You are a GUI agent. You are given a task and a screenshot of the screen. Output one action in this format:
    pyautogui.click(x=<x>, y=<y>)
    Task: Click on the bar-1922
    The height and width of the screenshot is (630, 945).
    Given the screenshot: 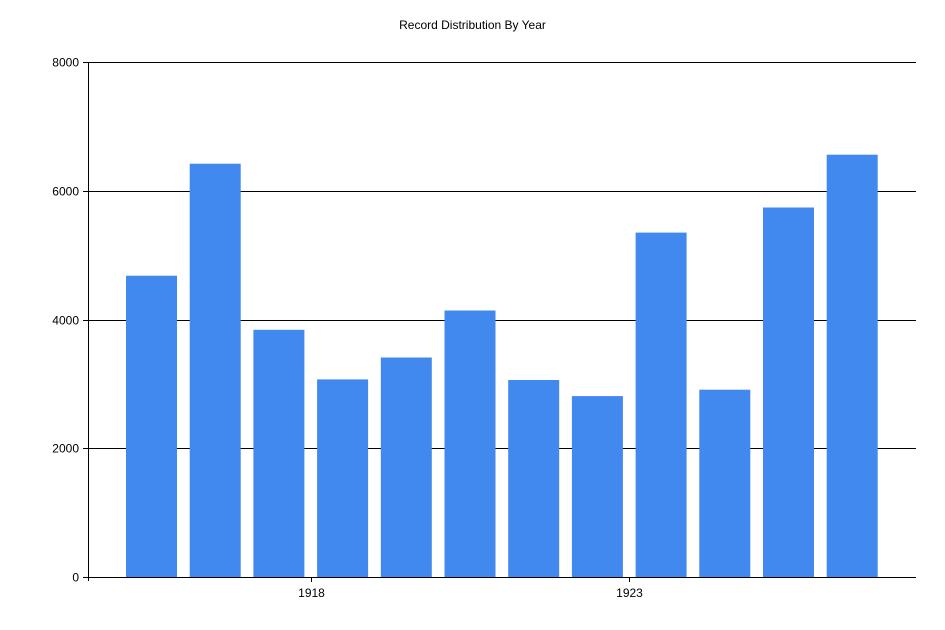 What is the action you would take?
    pyautogui.click(x=597, y=486)
    